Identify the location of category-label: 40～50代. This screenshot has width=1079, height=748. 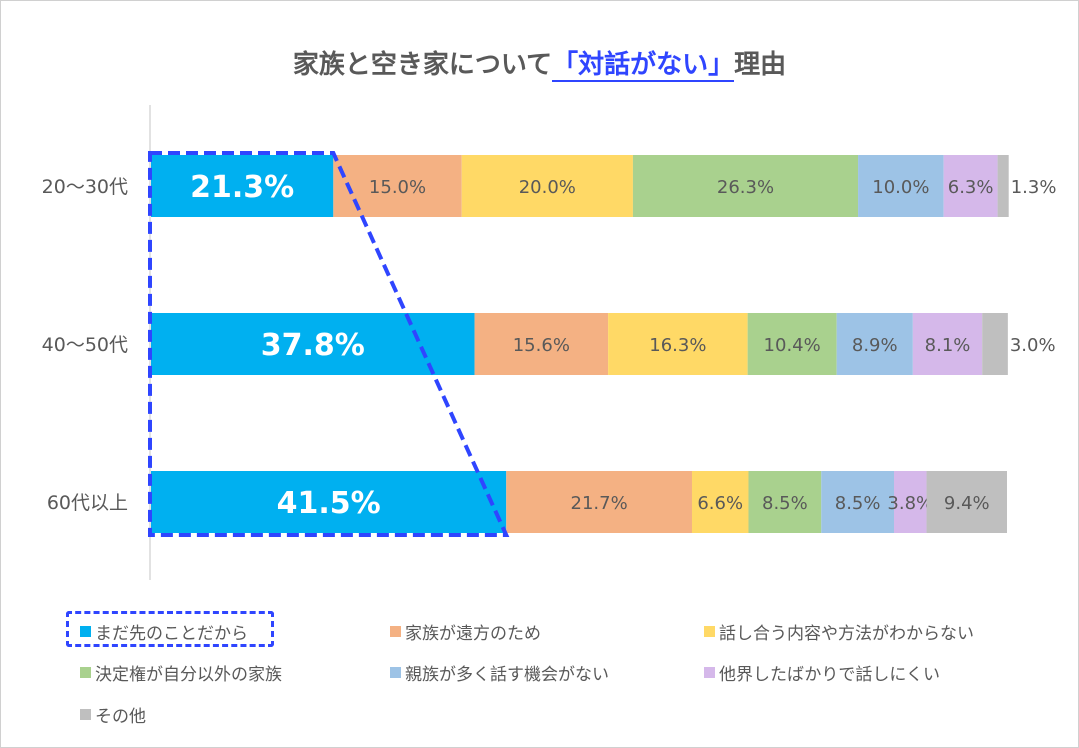
(85, 345).